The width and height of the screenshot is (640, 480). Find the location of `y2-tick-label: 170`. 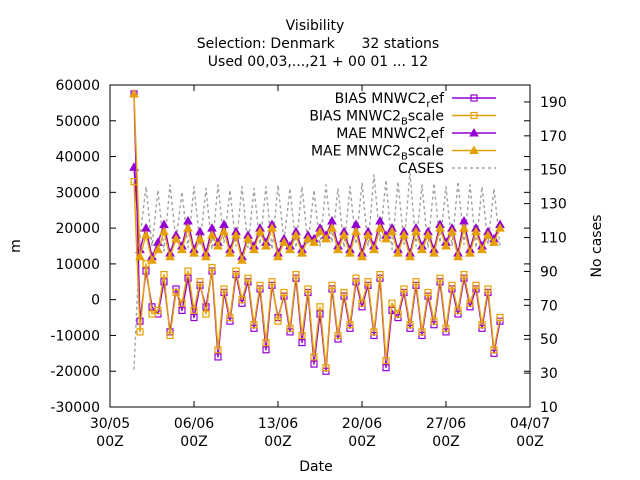

y2-tick-label: 170 is located at coordinates (553, 137).